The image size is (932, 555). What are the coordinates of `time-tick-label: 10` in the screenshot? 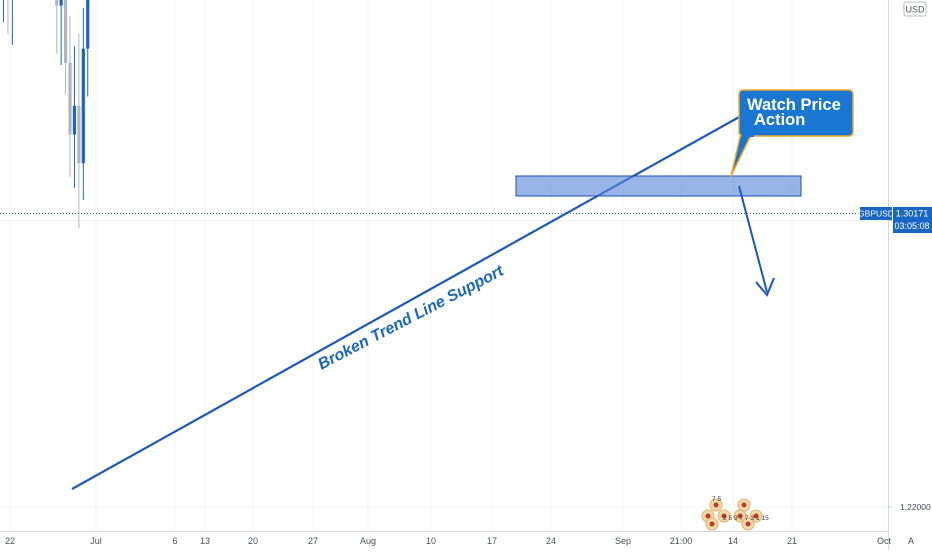 It's located at (431, 541).